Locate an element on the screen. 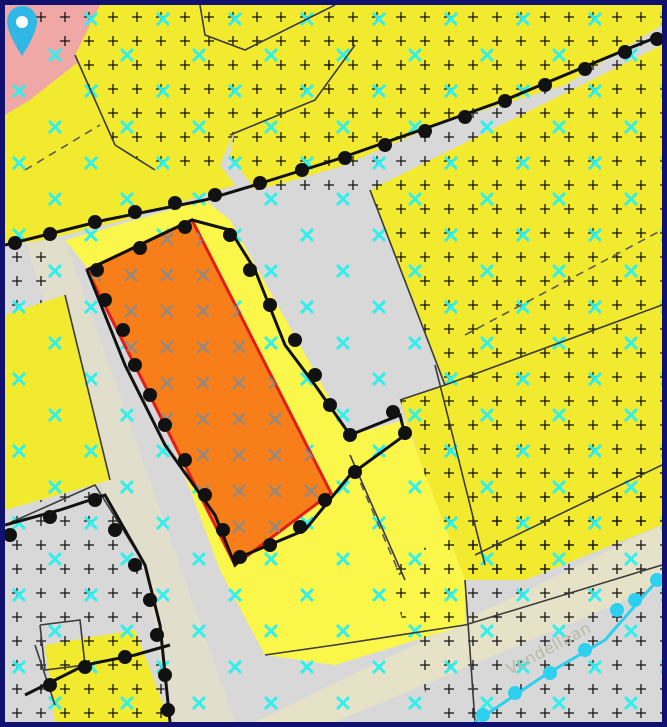 The image size is (667, 727). water-line is located at coordinates (568, 648).